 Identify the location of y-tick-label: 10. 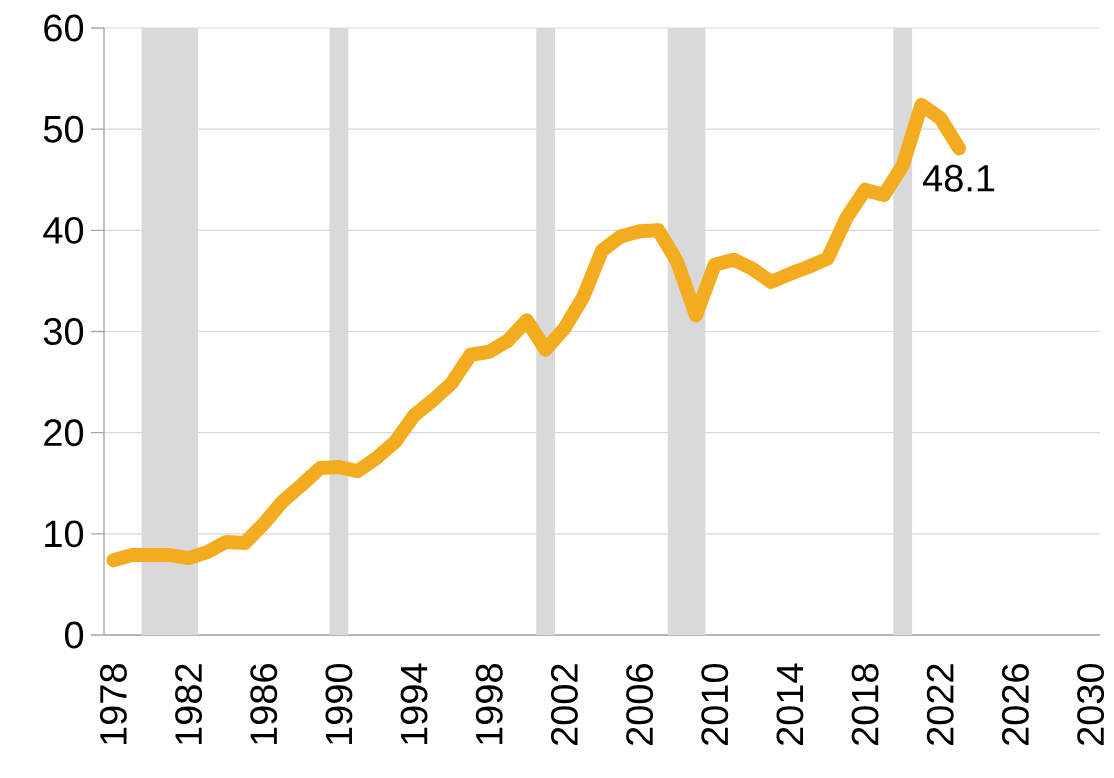
(64, 534).